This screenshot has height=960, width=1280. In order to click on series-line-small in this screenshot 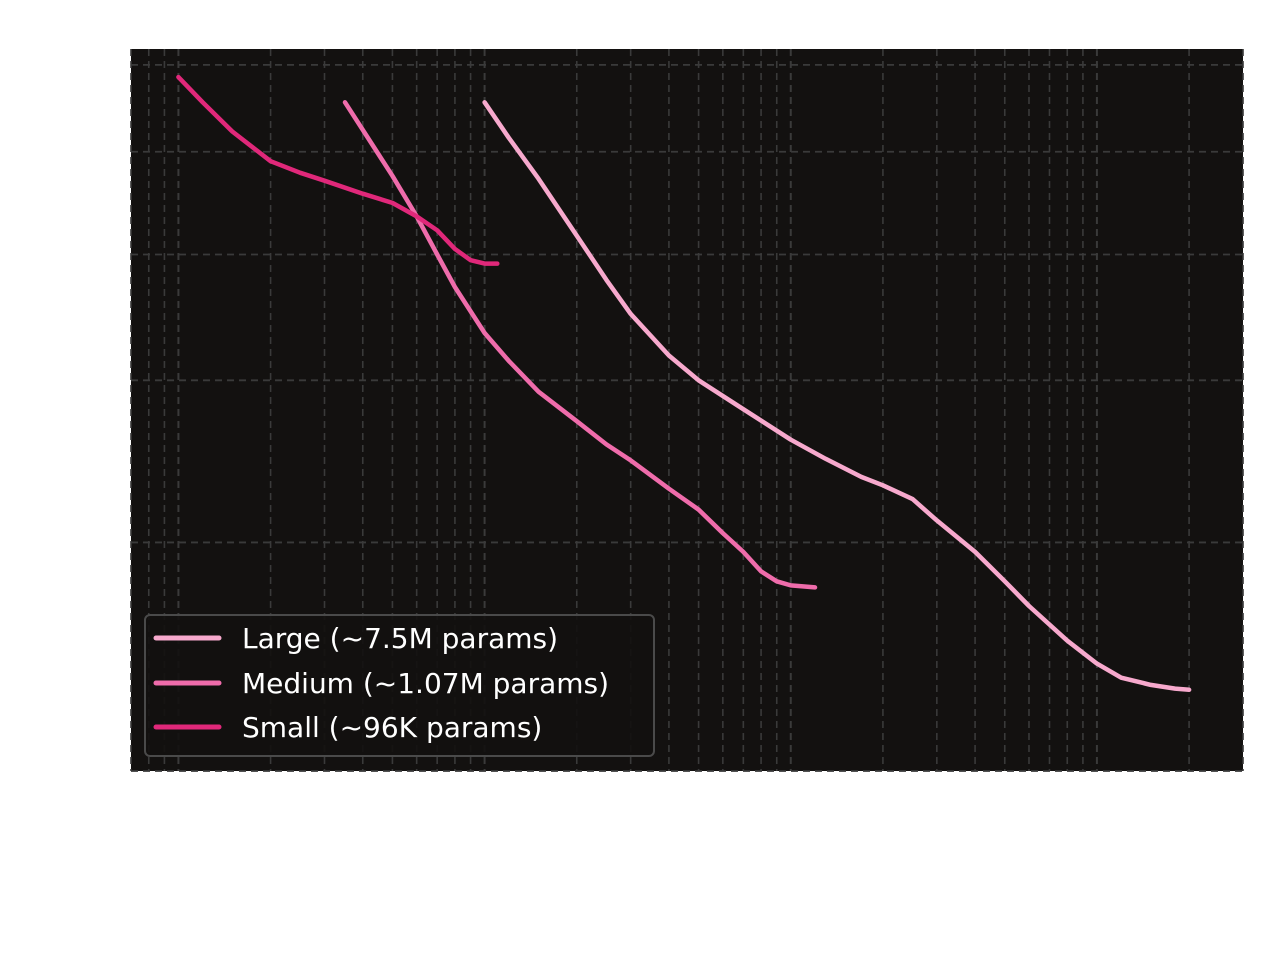, I will do `click(338, 170)`.